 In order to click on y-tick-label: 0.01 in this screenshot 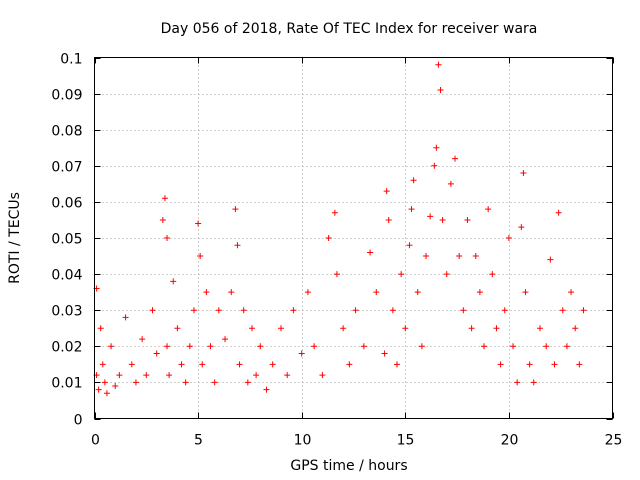, I will do `click(66, 384)`.